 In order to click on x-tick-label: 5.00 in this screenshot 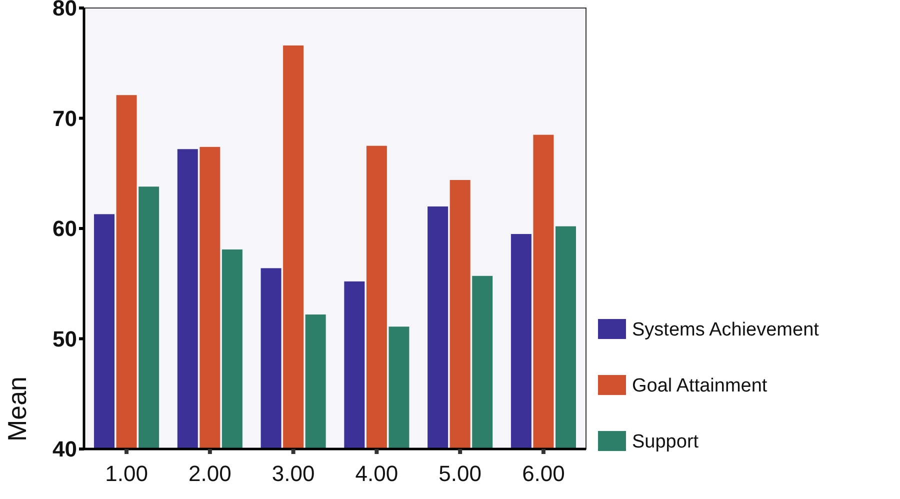, I will do `click(460, 473)`.